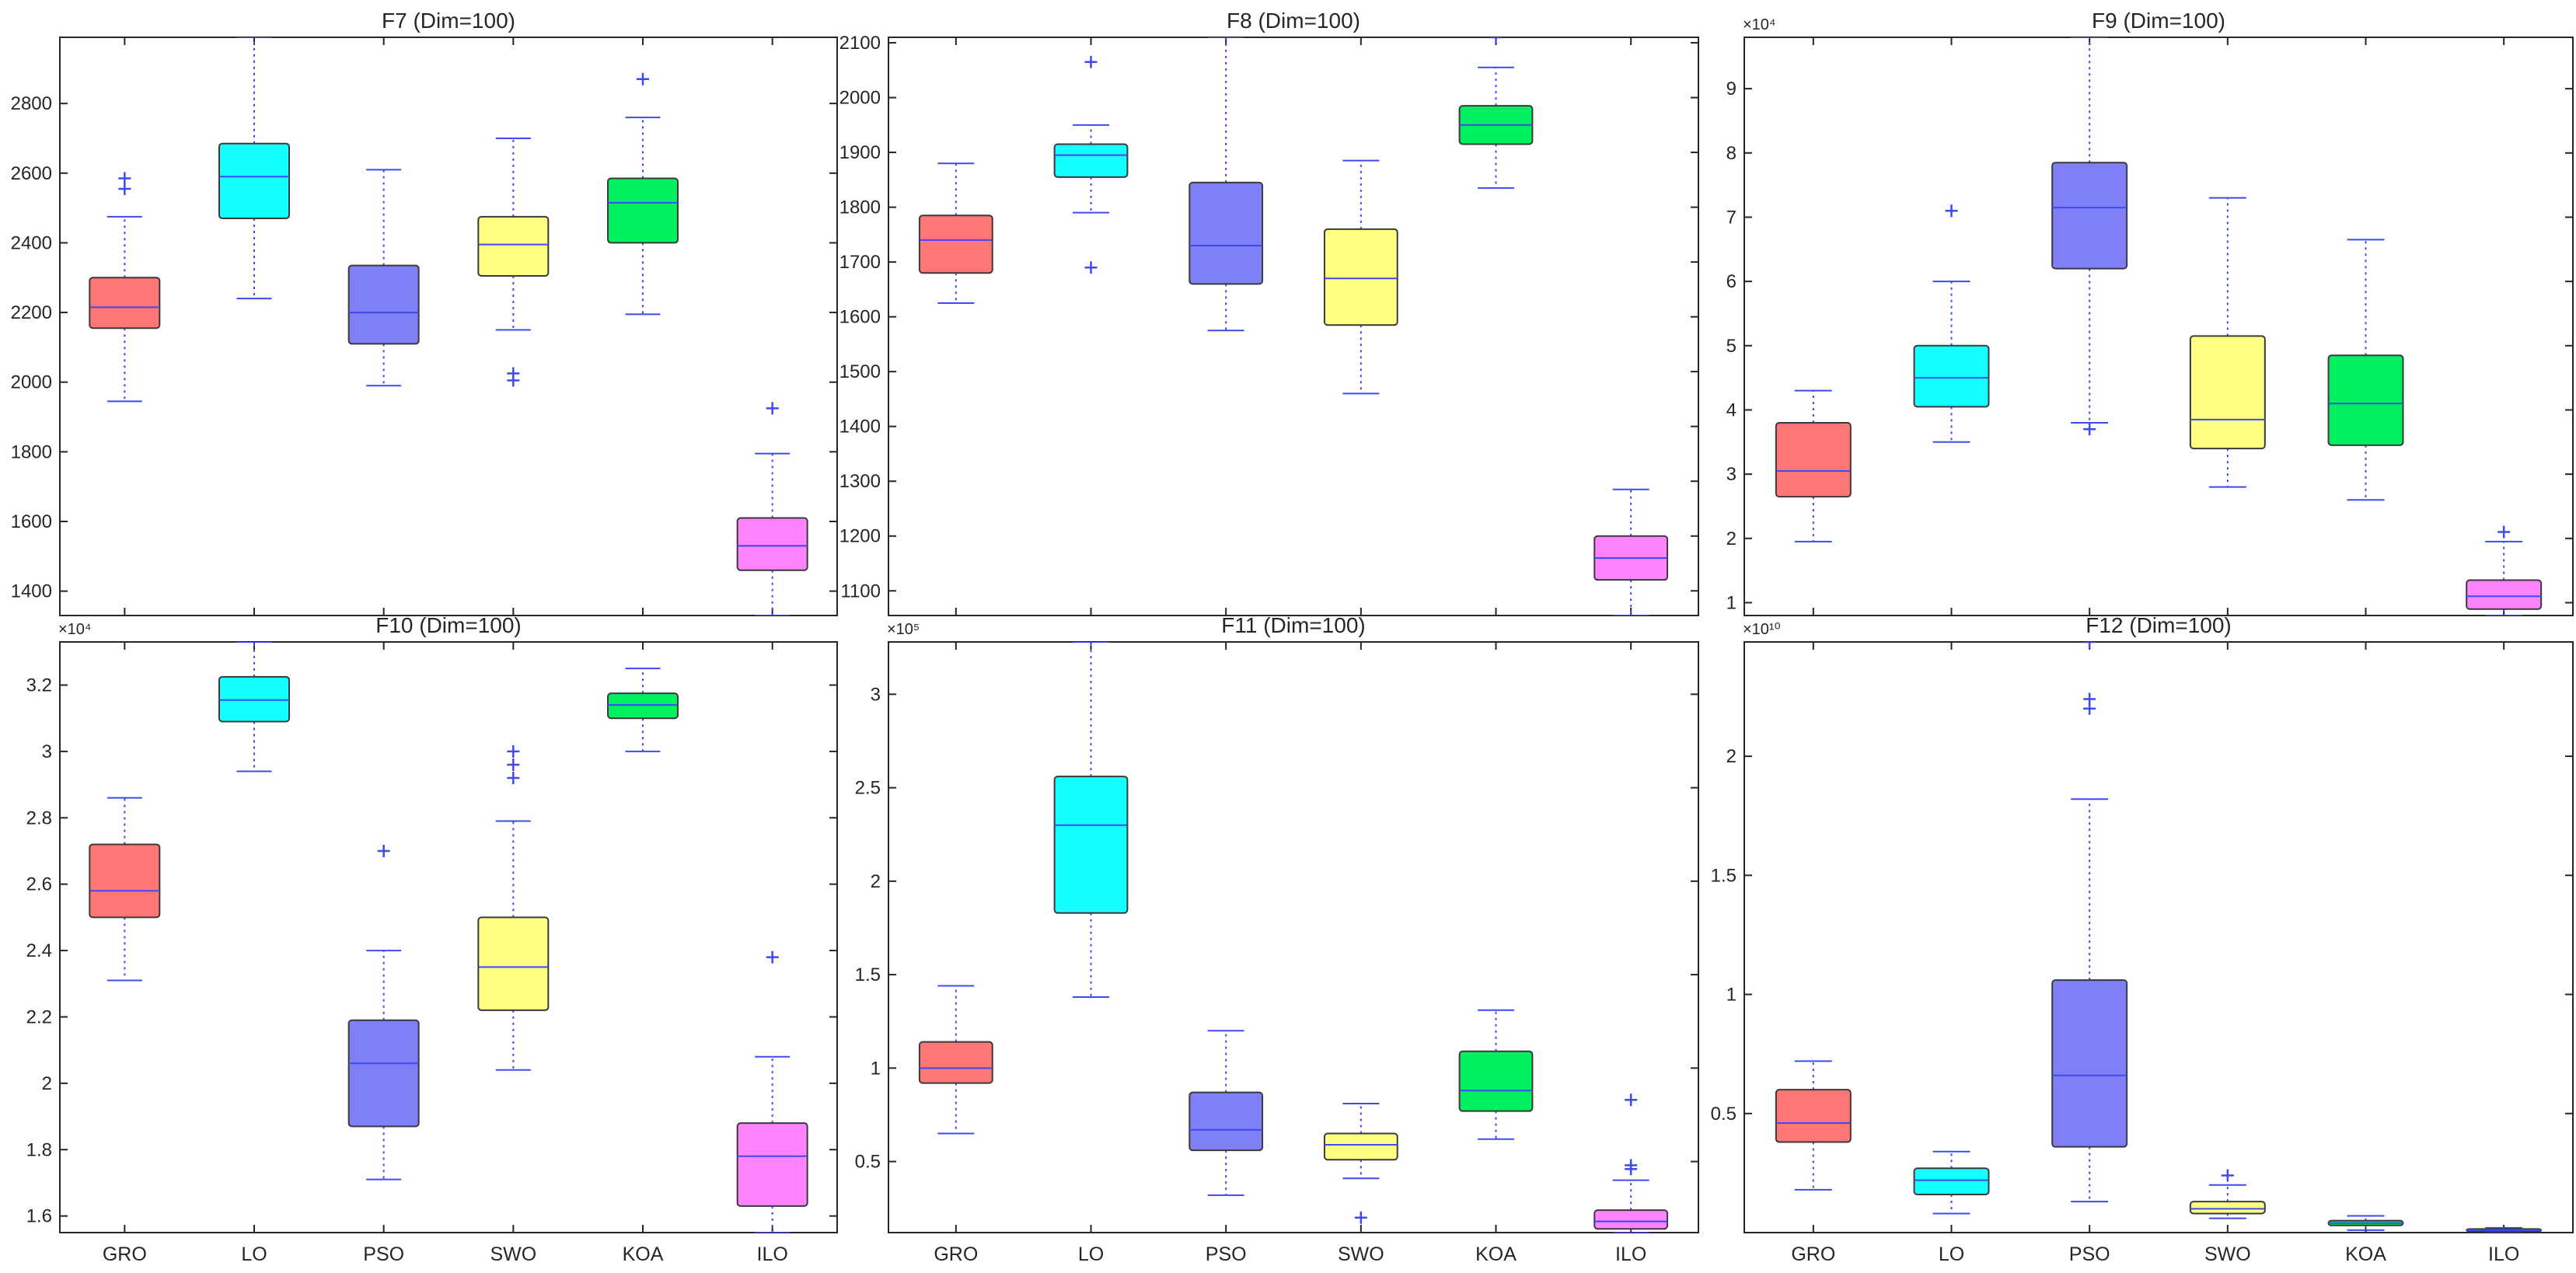 The width and height of the screenshot is (2576, 1273). I want to click on y-tick-label: 5, so click(1732, 346).